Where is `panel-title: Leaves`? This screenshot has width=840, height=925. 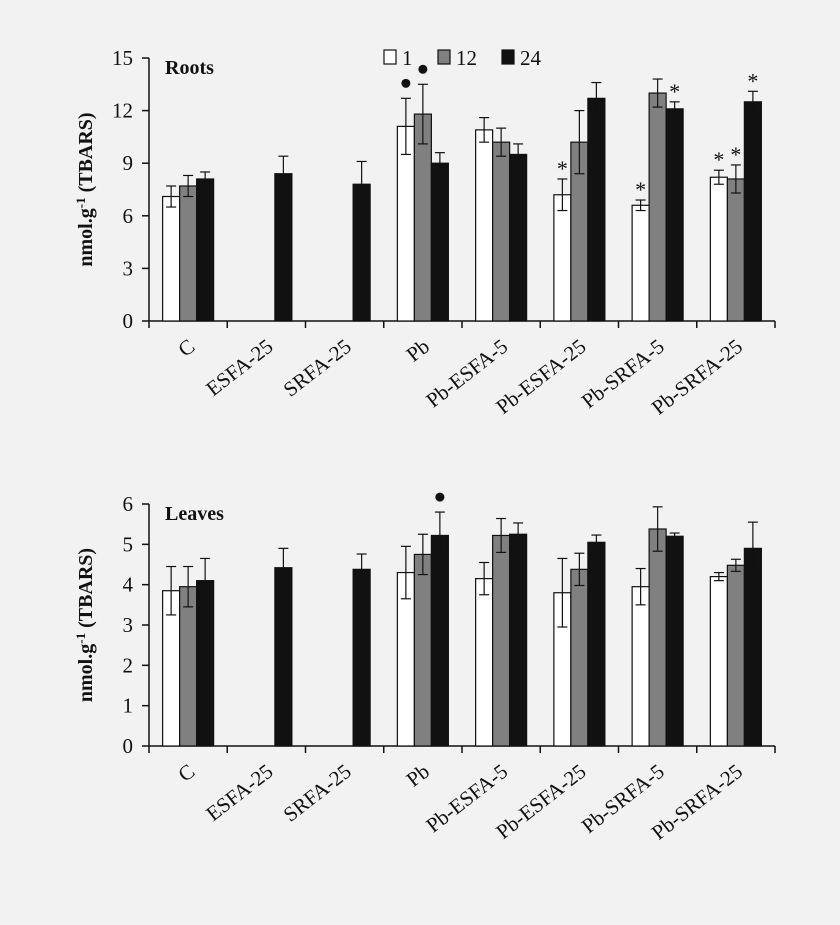
panel-title: Leaves is located at coordinates (194, 514).